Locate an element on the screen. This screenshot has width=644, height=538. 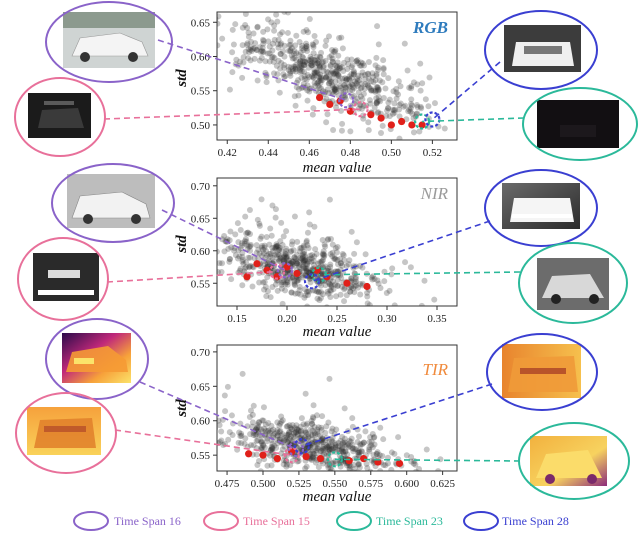
rgb-ytick-label: 0.55 is located at coordinates (201, 92).